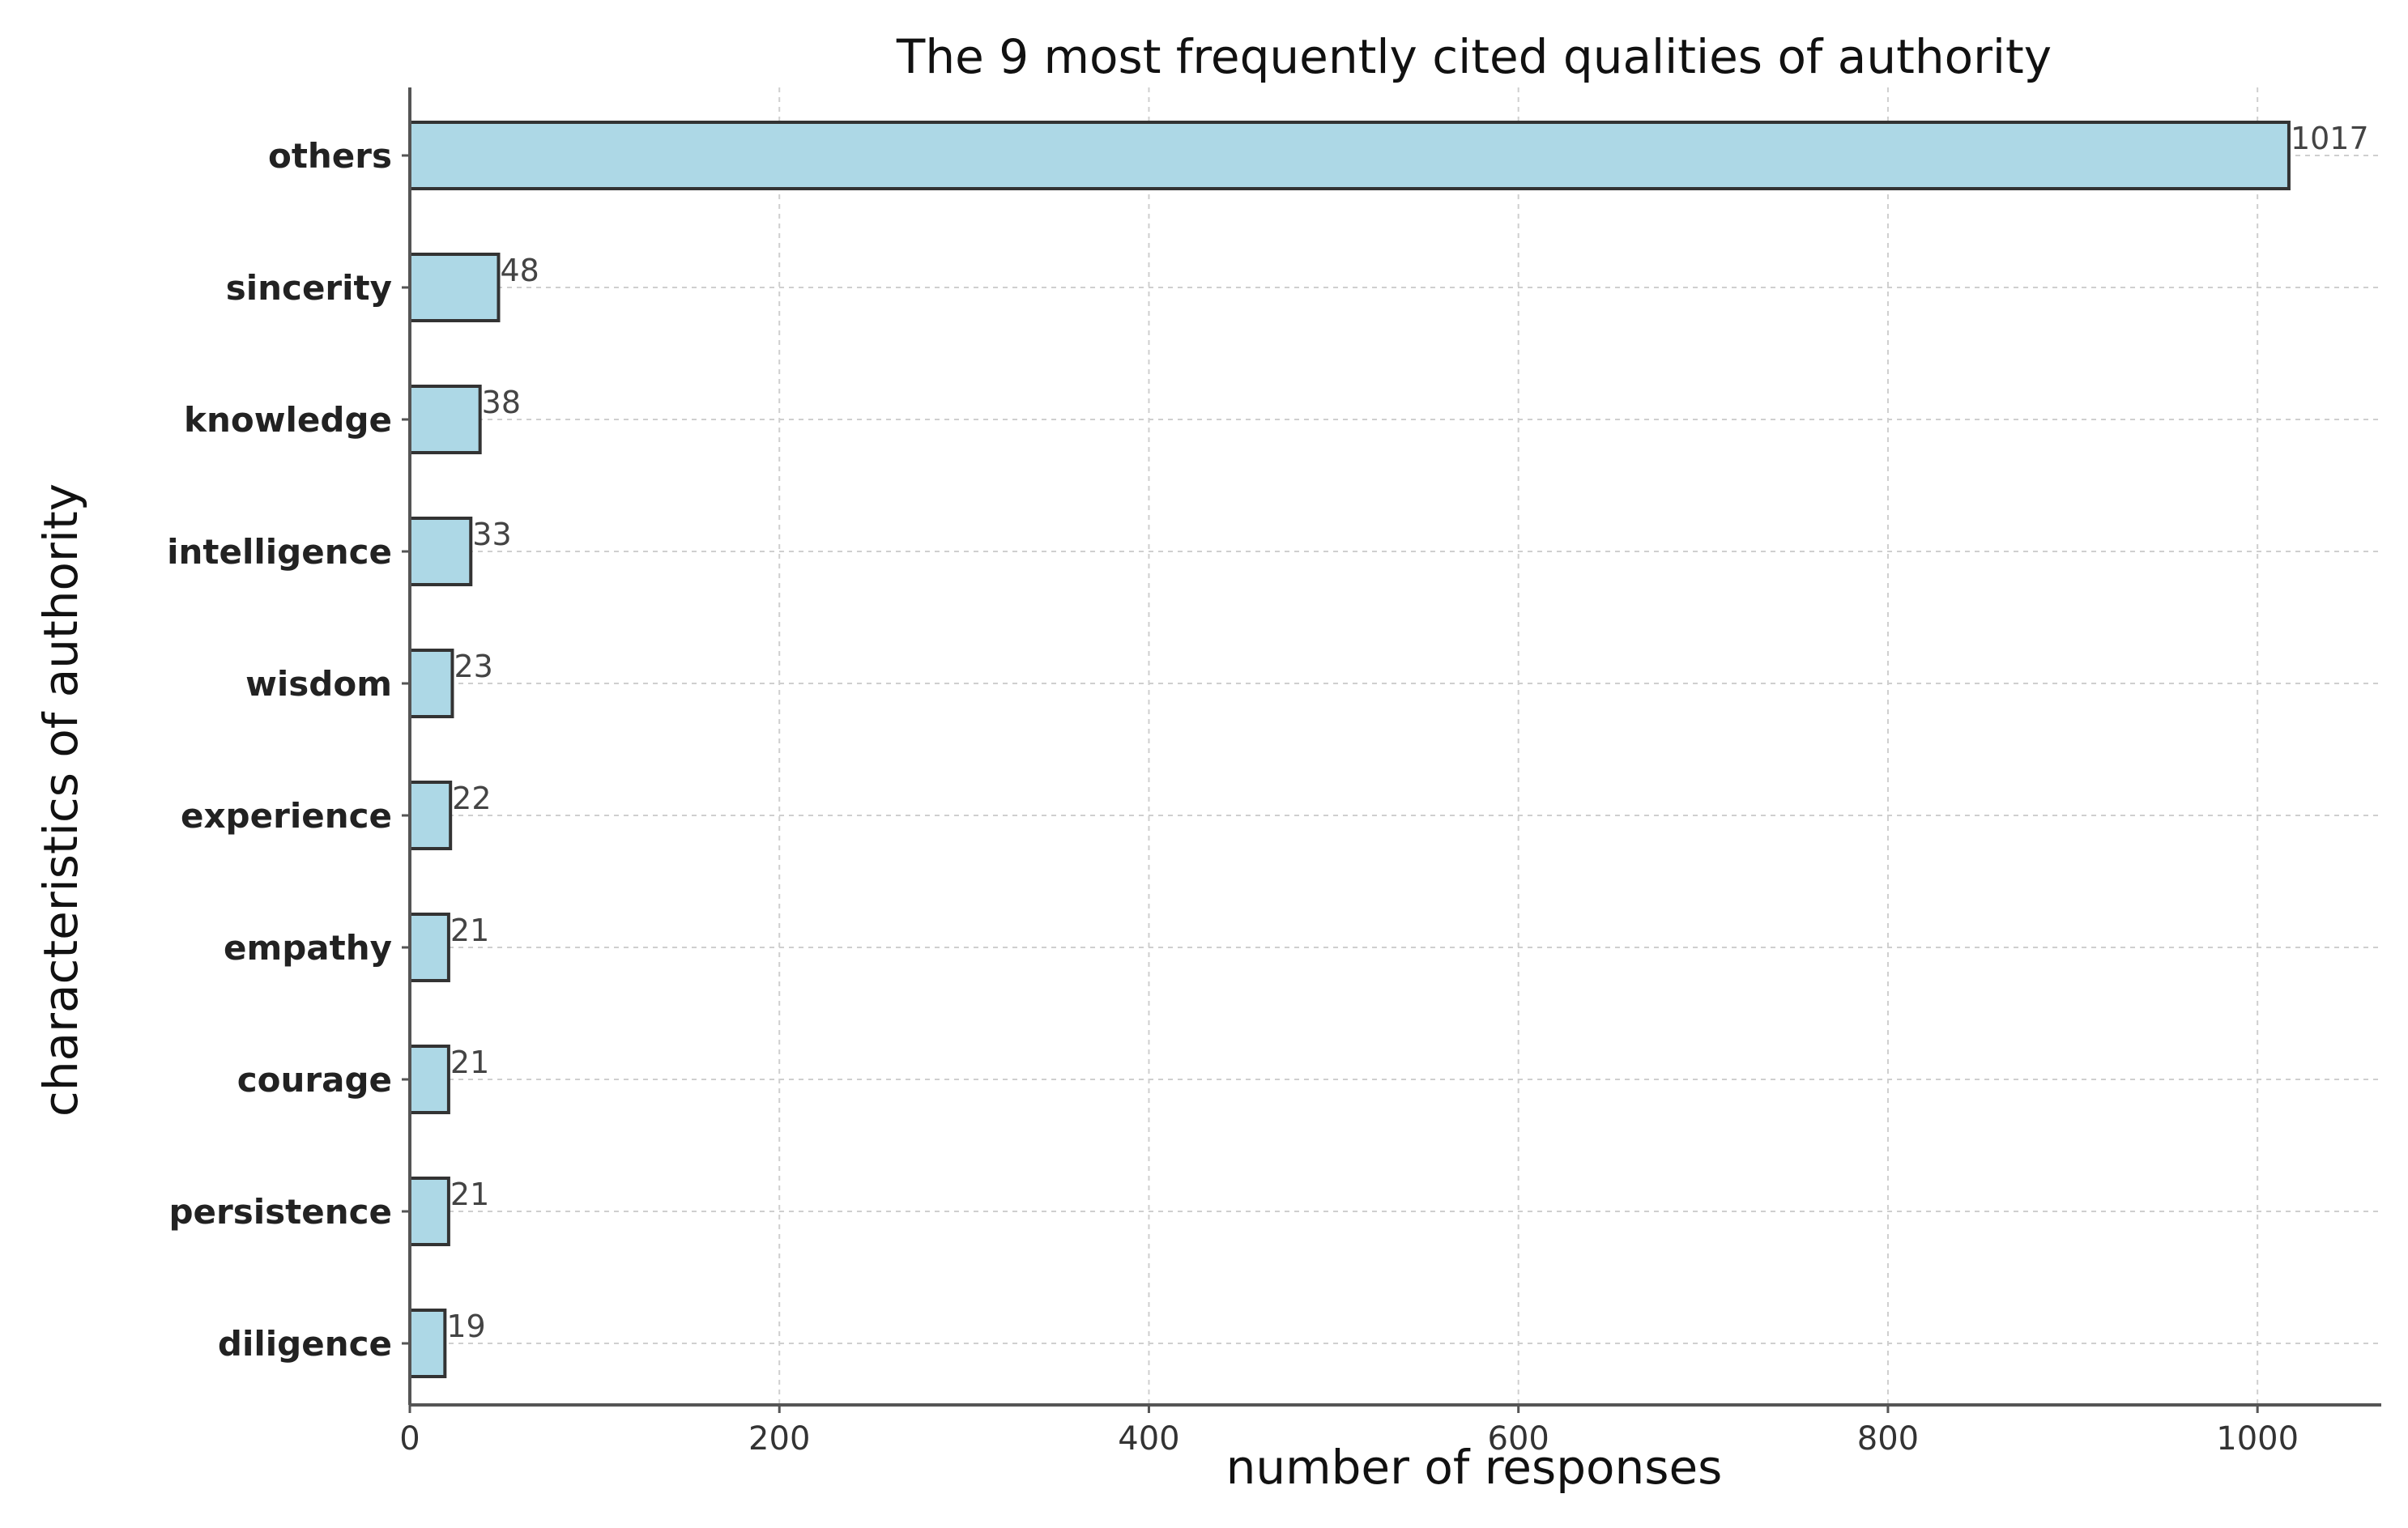 Image resolution: width=2408 pixels, height=1528 pixels. Describe the element at coordinates (465, 1326) in the screenshot. I see `data-label: 19` at that location.